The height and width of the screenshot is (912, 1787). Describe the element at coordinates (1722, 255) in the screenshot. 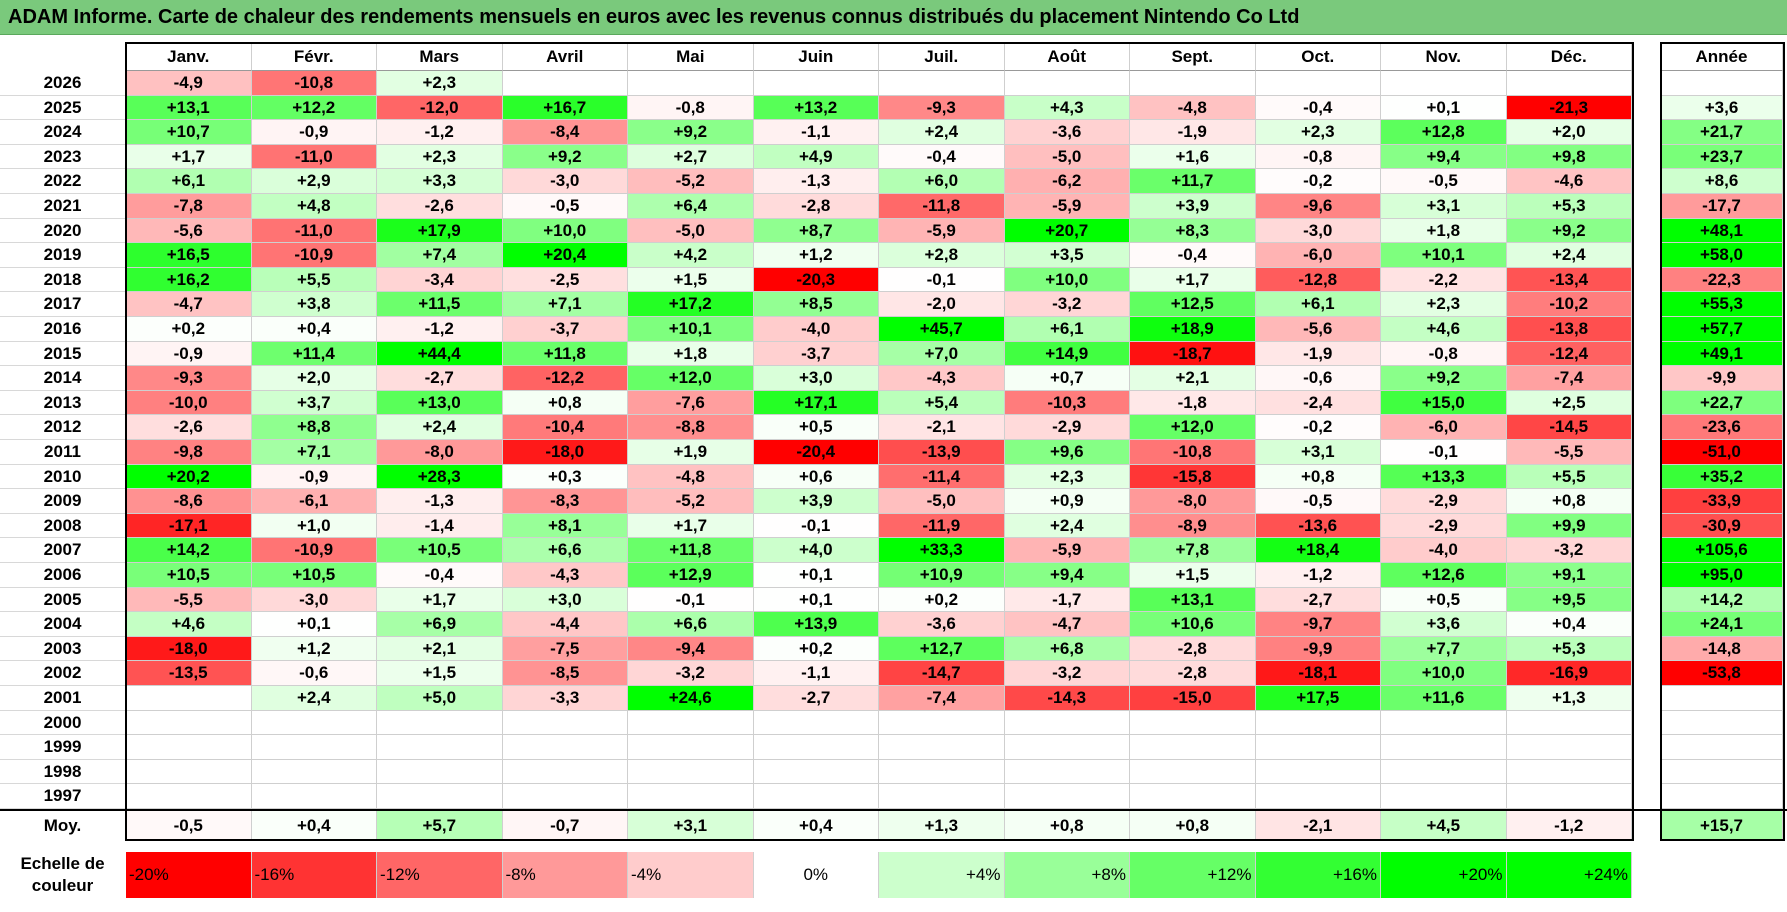

I see `annual-cell: +58,0` at that location.